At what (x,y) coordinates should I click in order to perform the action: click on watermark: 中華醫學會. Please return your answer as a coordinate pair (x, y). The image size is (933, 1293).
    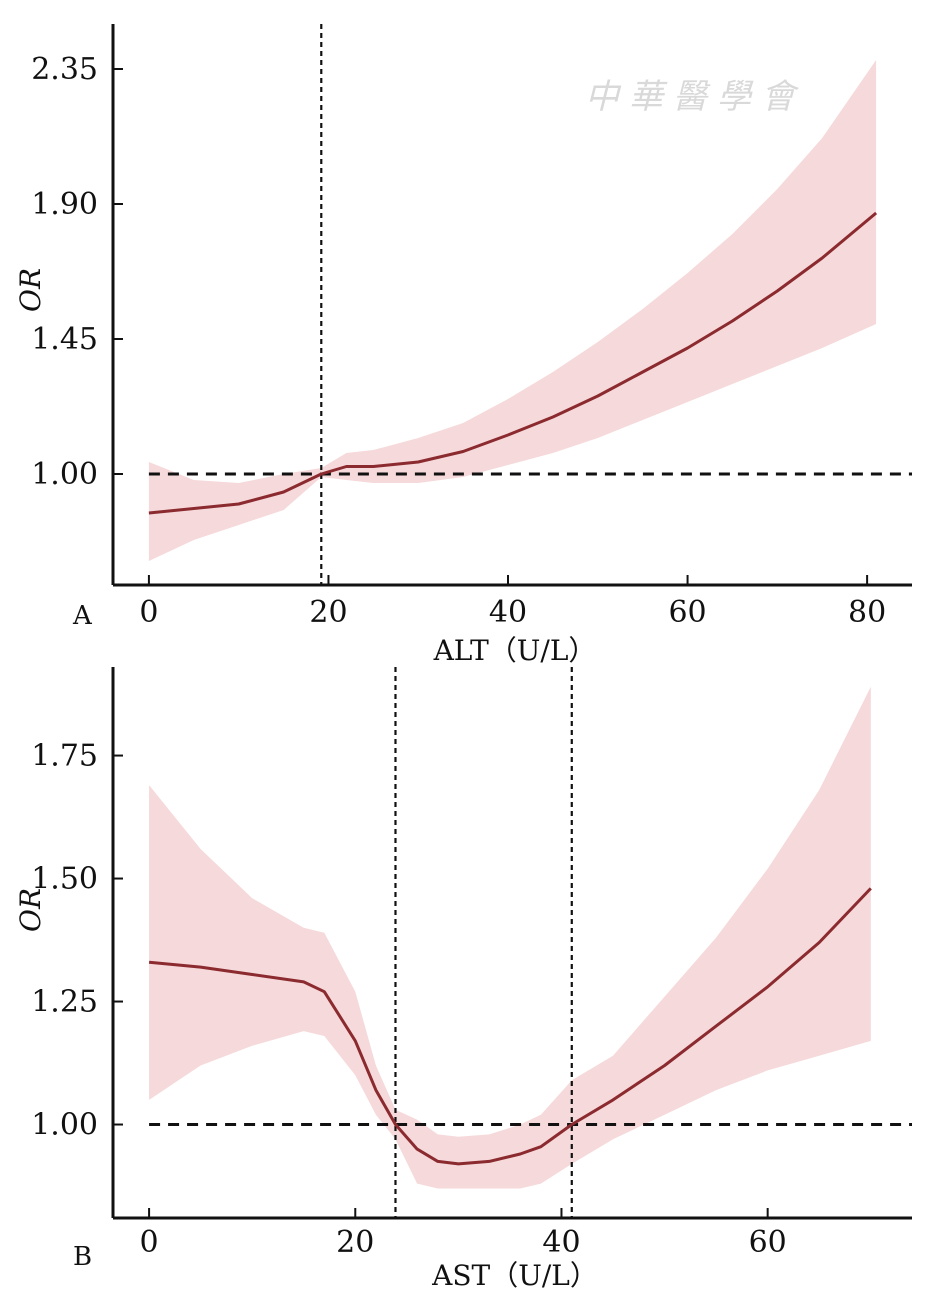
    Looking at the image, I should click on (695, 97).